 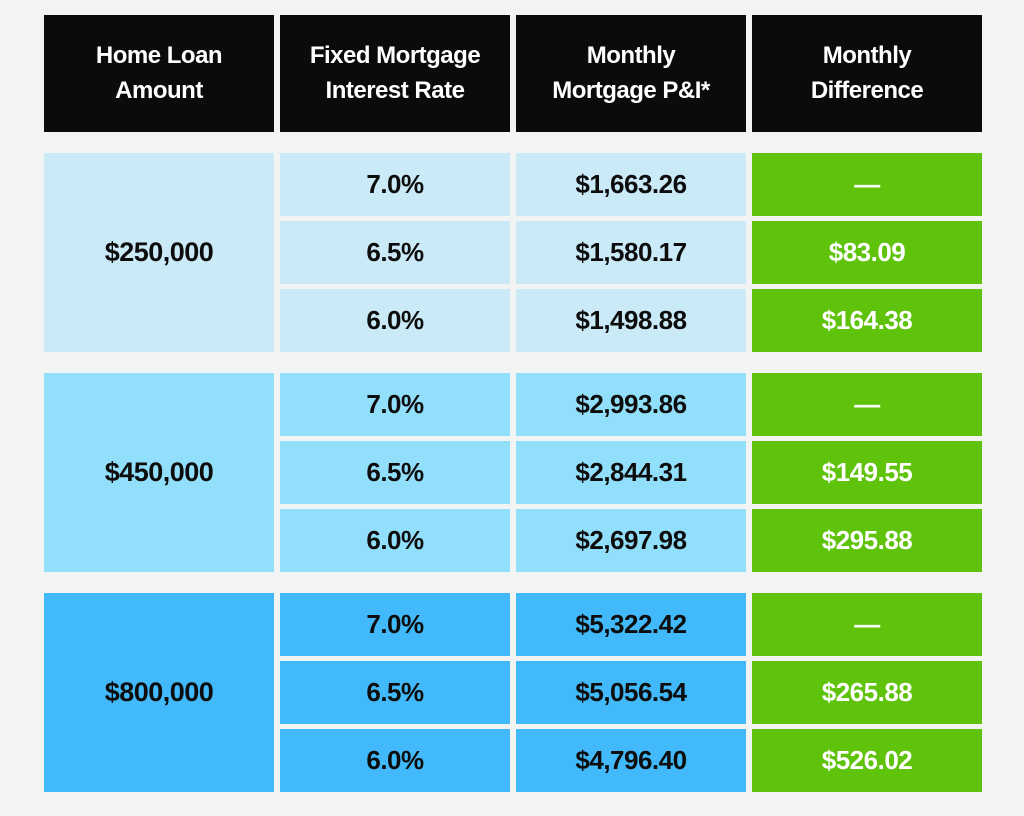 What do you see at coordinates (395, 73) in the screenshot?
I see `header-fixed-mortgage-interest-rate: Fixed Mortgage Interest Rate` at bounding box center [395, 73].